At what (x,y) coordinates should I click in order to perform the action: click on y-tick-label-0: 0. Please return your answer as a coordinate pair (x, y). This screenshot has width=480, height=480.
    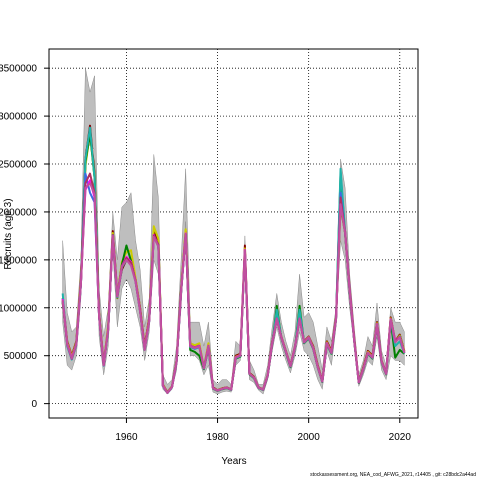
    Looking at the image, I should click on (34, 404).